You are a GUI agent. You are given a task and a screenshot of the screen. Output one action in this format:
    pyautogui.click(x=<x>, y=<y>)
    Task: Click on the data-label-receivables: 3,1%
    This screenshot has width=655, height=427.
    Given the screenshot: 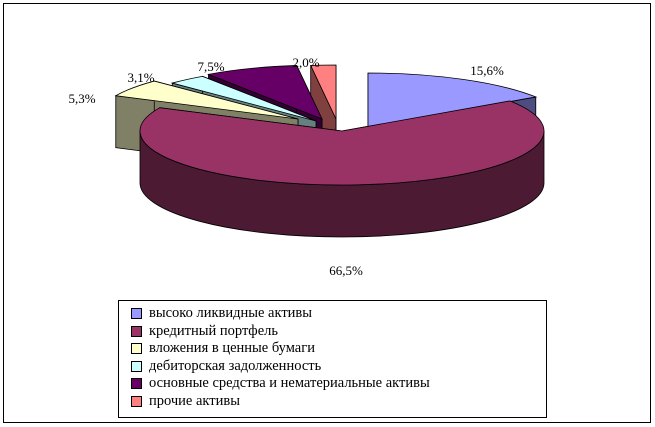 What is the action you would take?
    pyautogui.click(x=140, y=77)
    